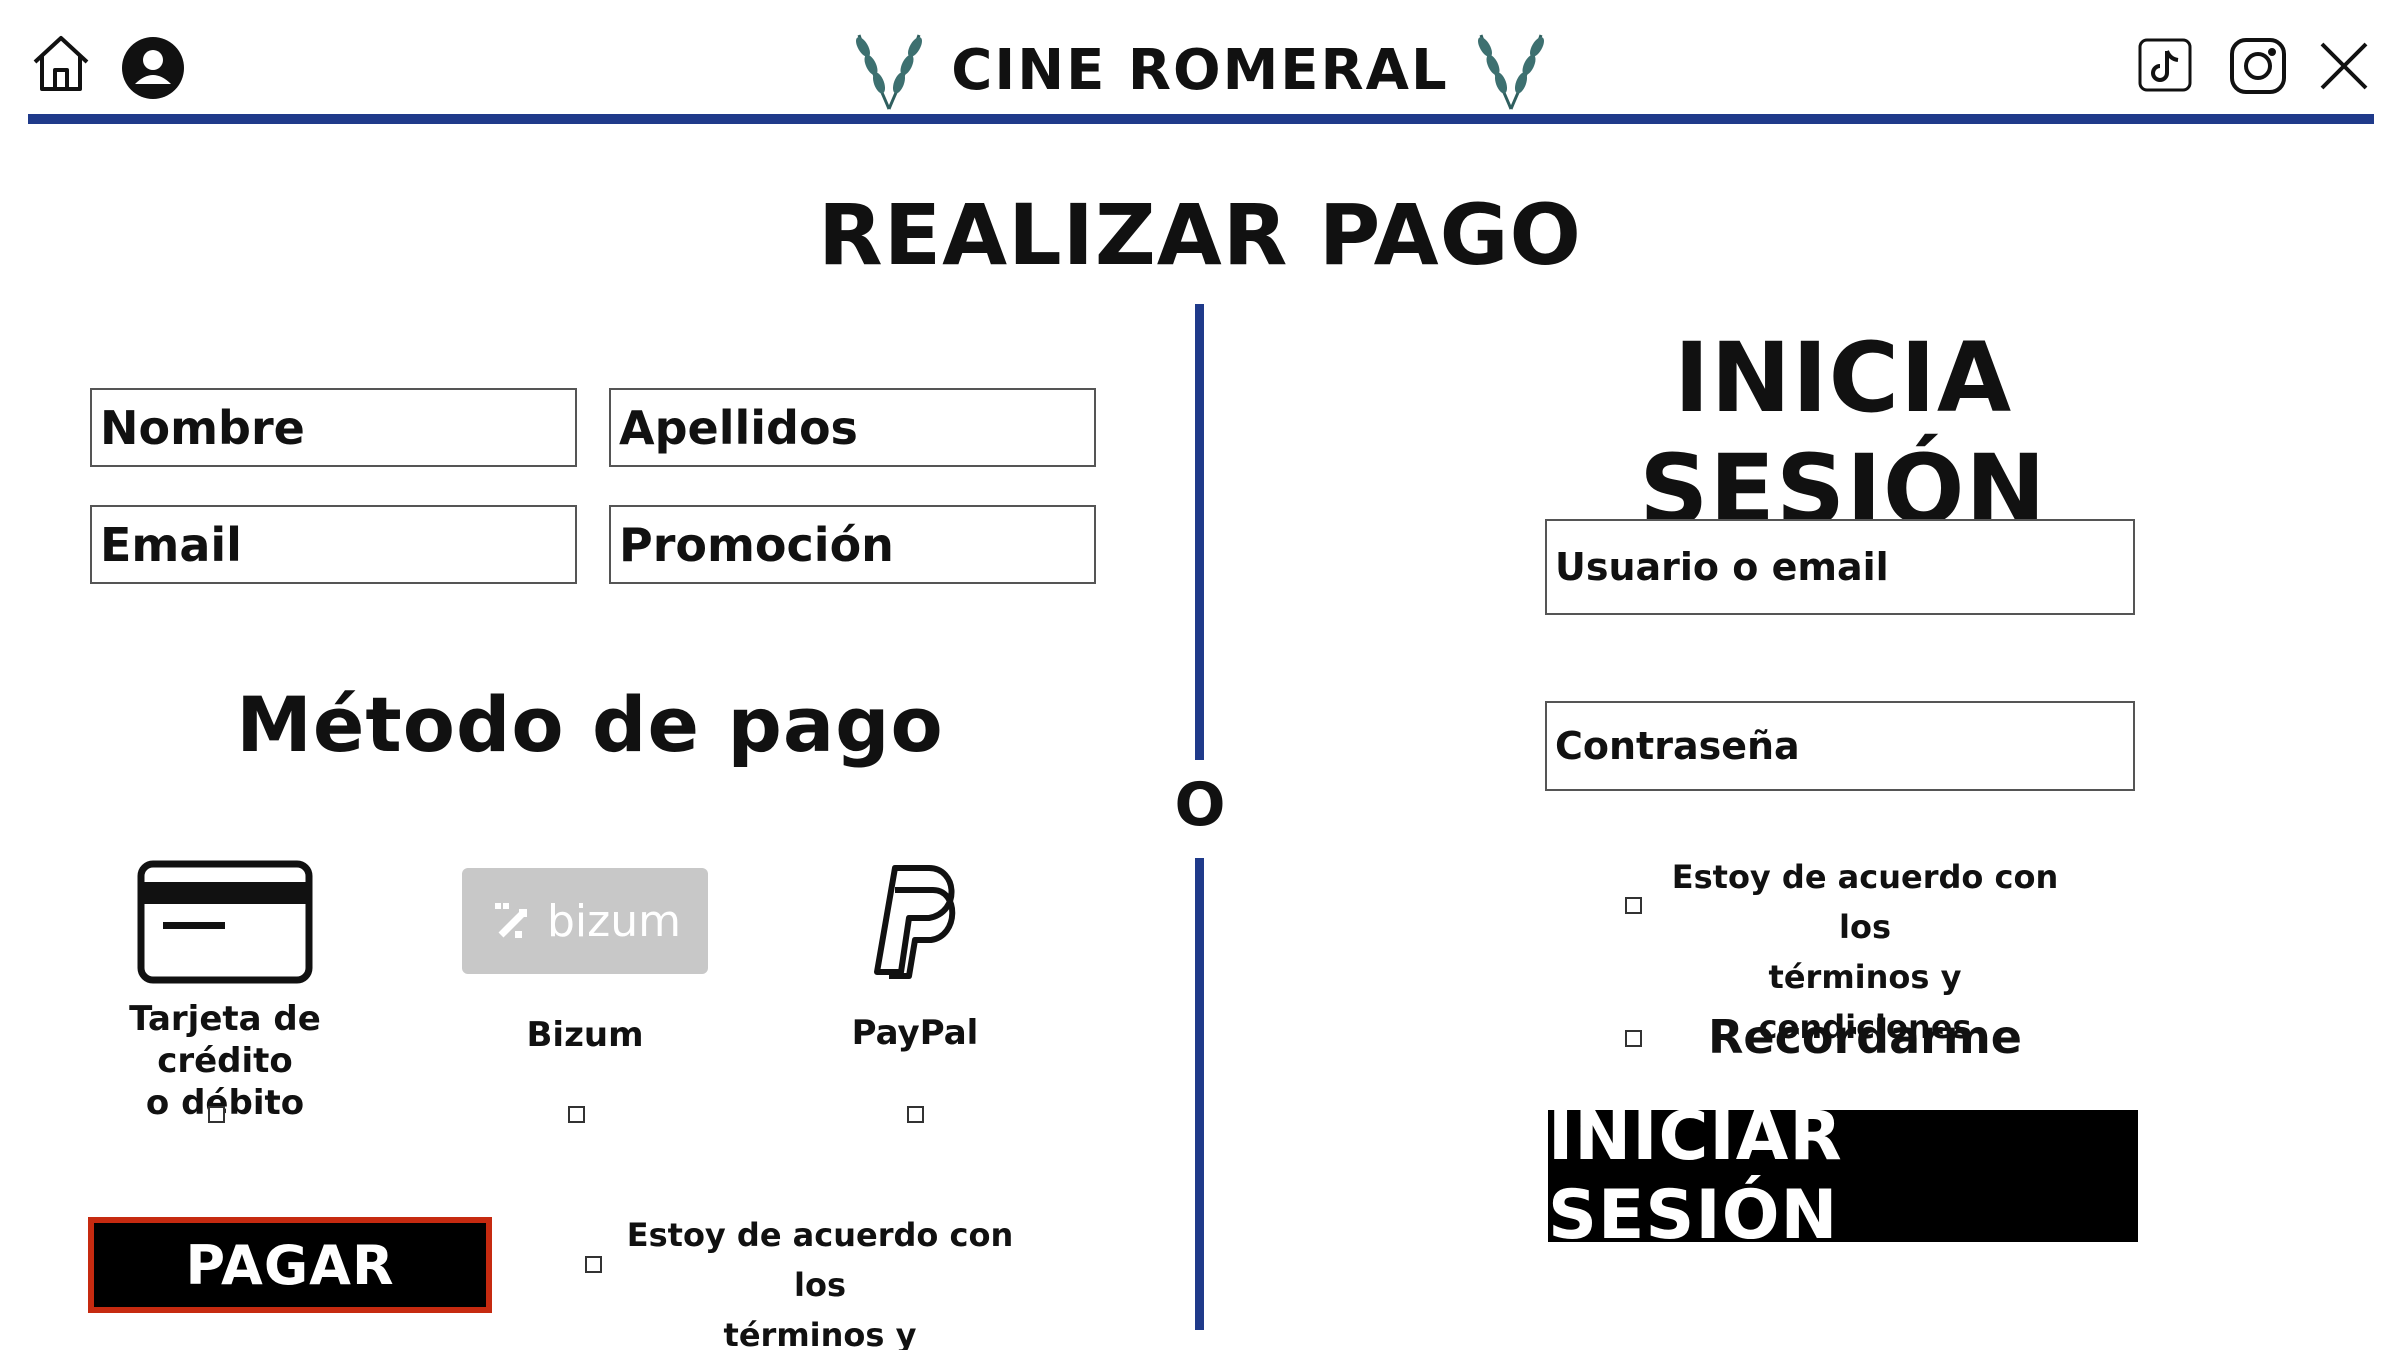 The height and width of the screenshot is (1350, 2400). What do you see at coordinates (225, 1040) in the screenshot?
I see `card-label-line1: Tarjeta de crédito` at bounding box center [225, 1040].